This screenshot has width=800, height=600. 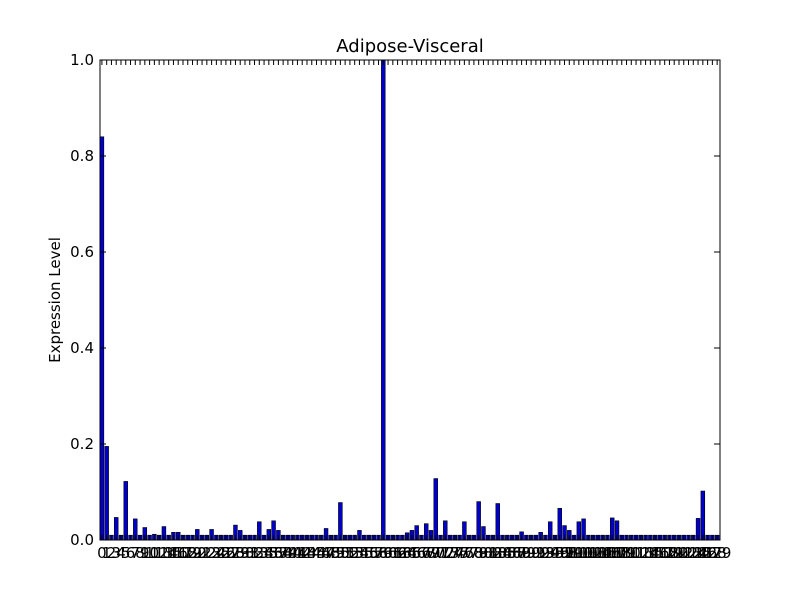 What do you see at coordinates (107, 553) in the screenshot?
I see `x-tick-label-1: 1` at bounding box center [107, 553].